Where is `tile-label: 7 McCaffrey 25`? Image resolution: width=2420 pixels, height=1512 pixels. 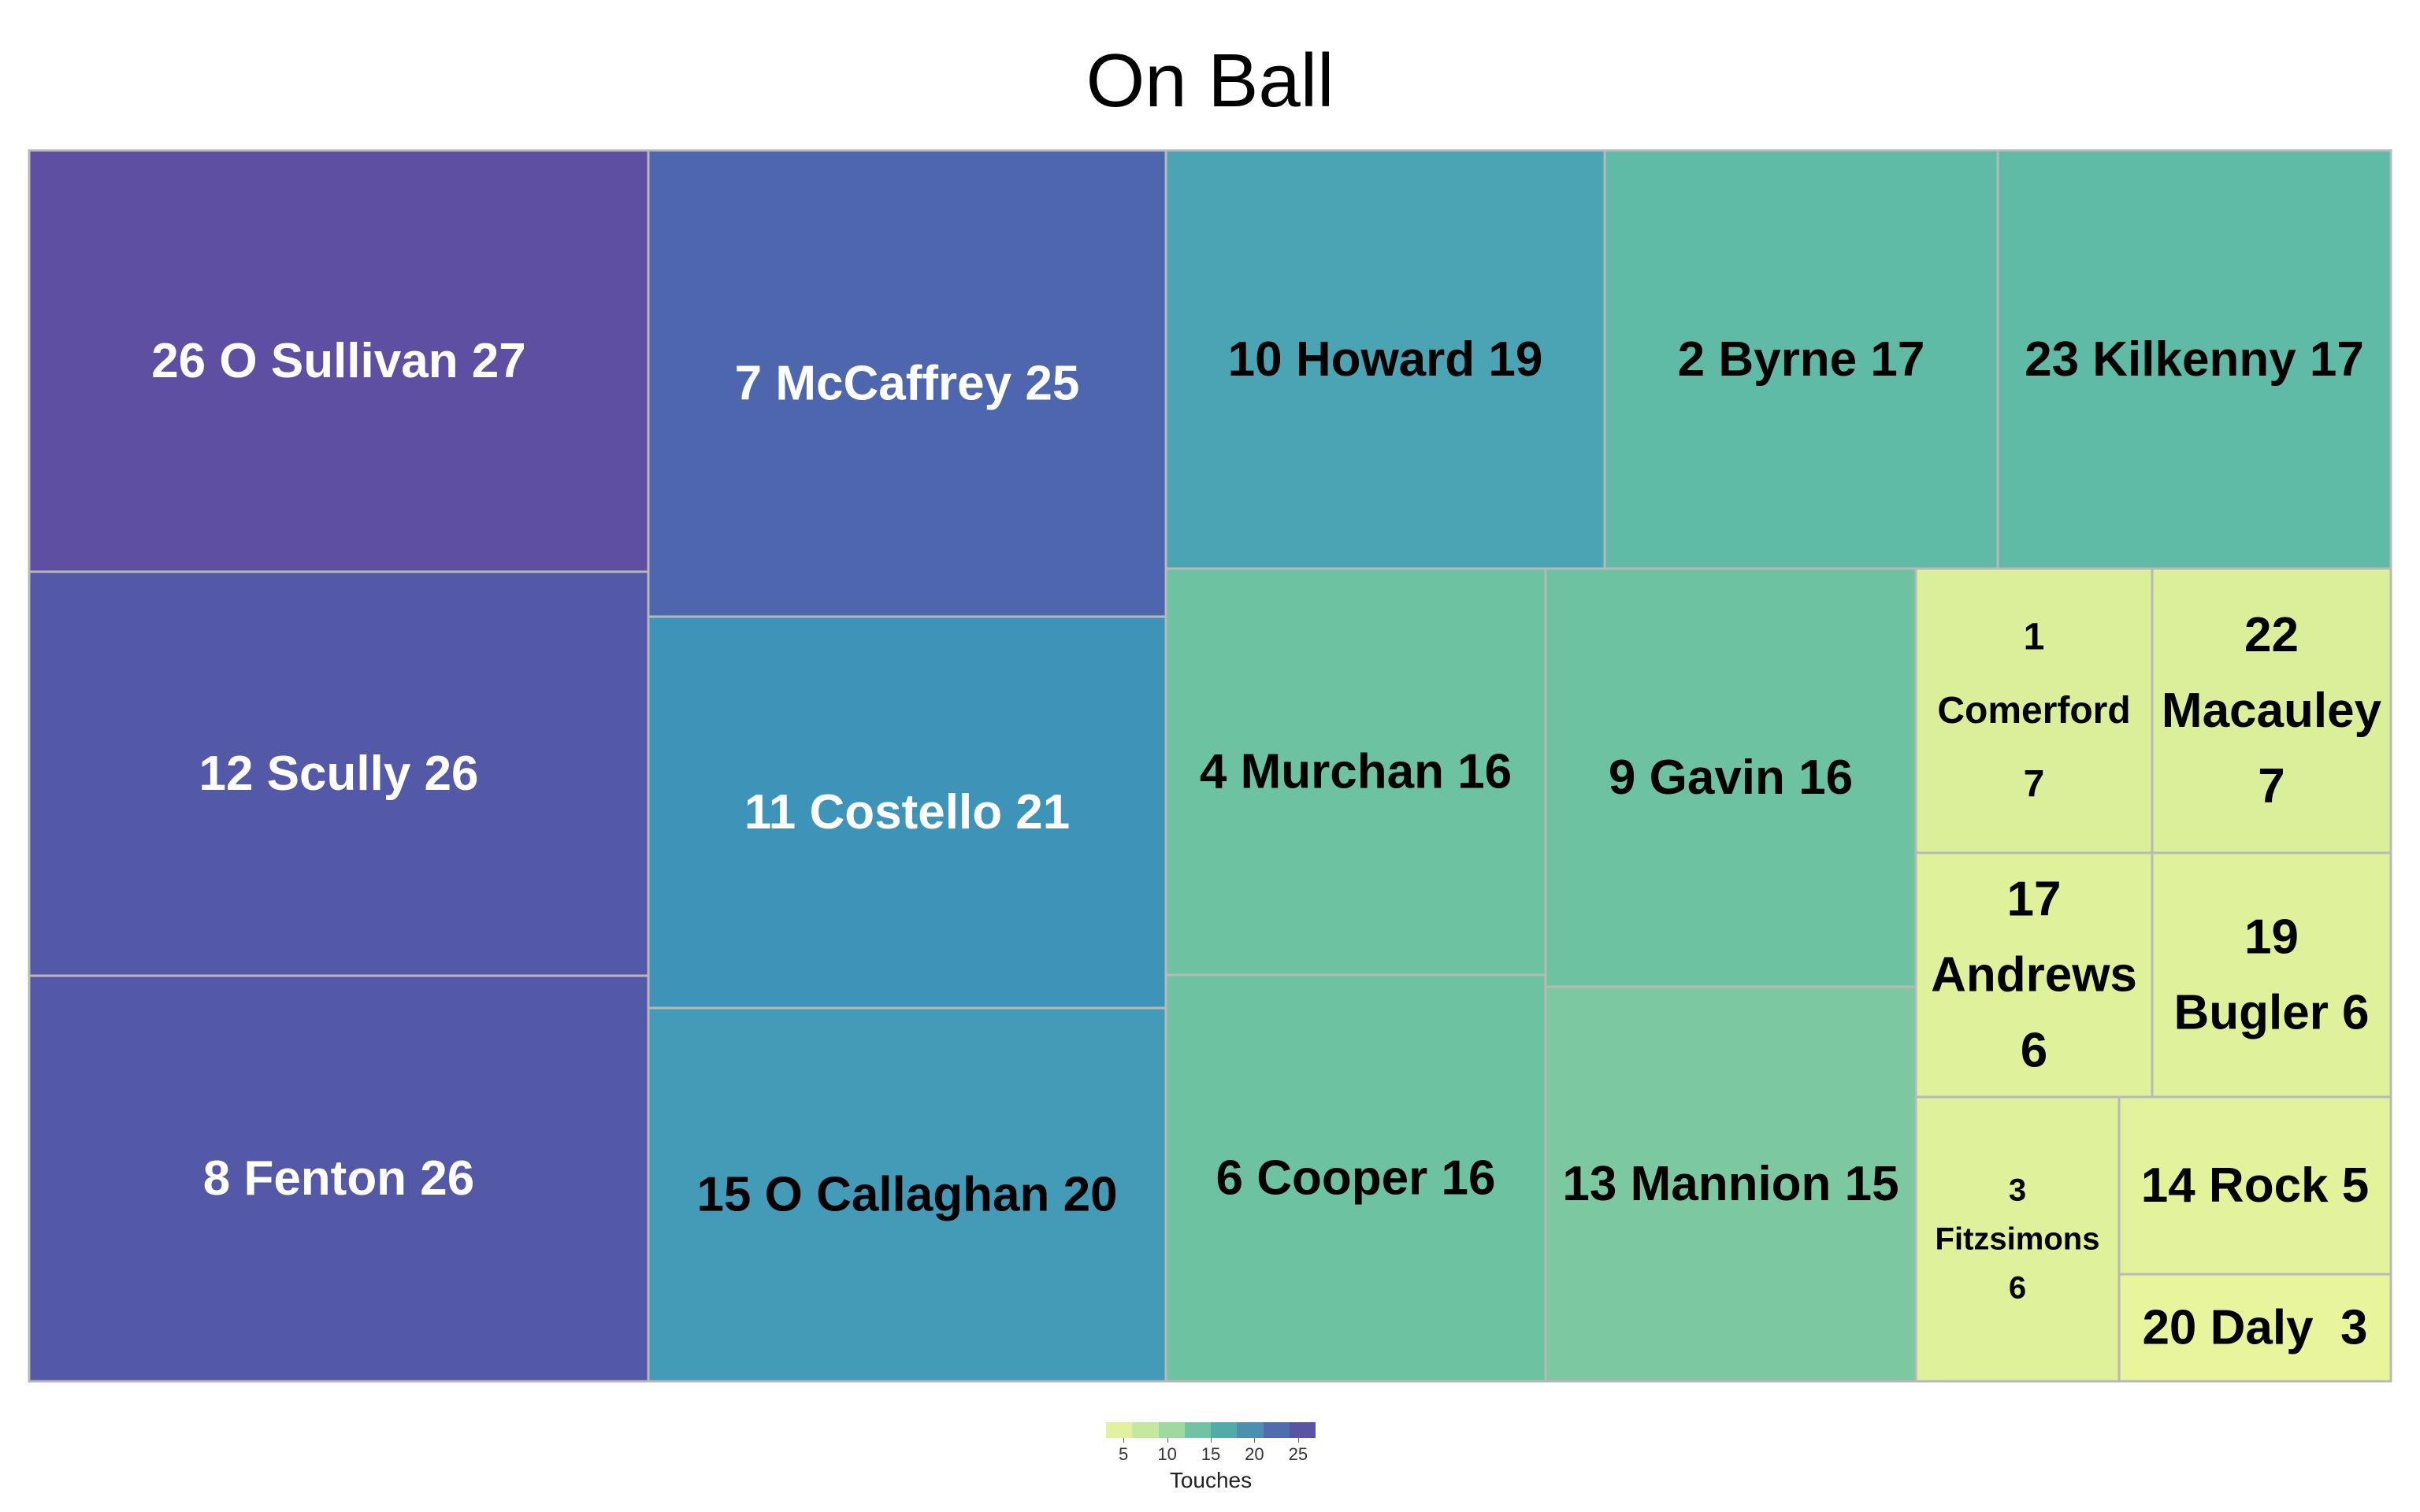
tile-label: 7 McCaffrey 25 is located at coordinates (907, 384).